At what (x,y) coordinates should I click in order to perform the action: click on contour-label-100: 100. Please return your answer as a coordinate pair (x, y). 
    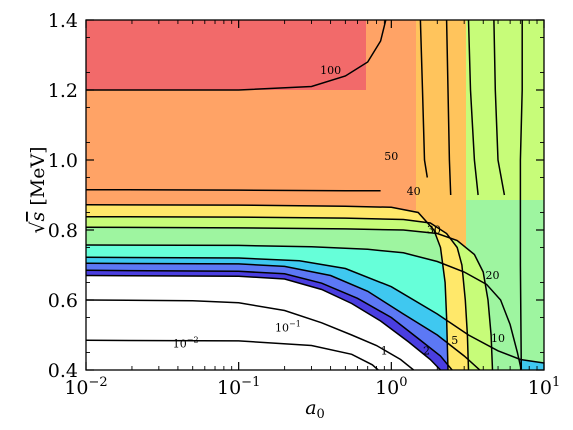
    Looking at the image, I should click on (330, 70).